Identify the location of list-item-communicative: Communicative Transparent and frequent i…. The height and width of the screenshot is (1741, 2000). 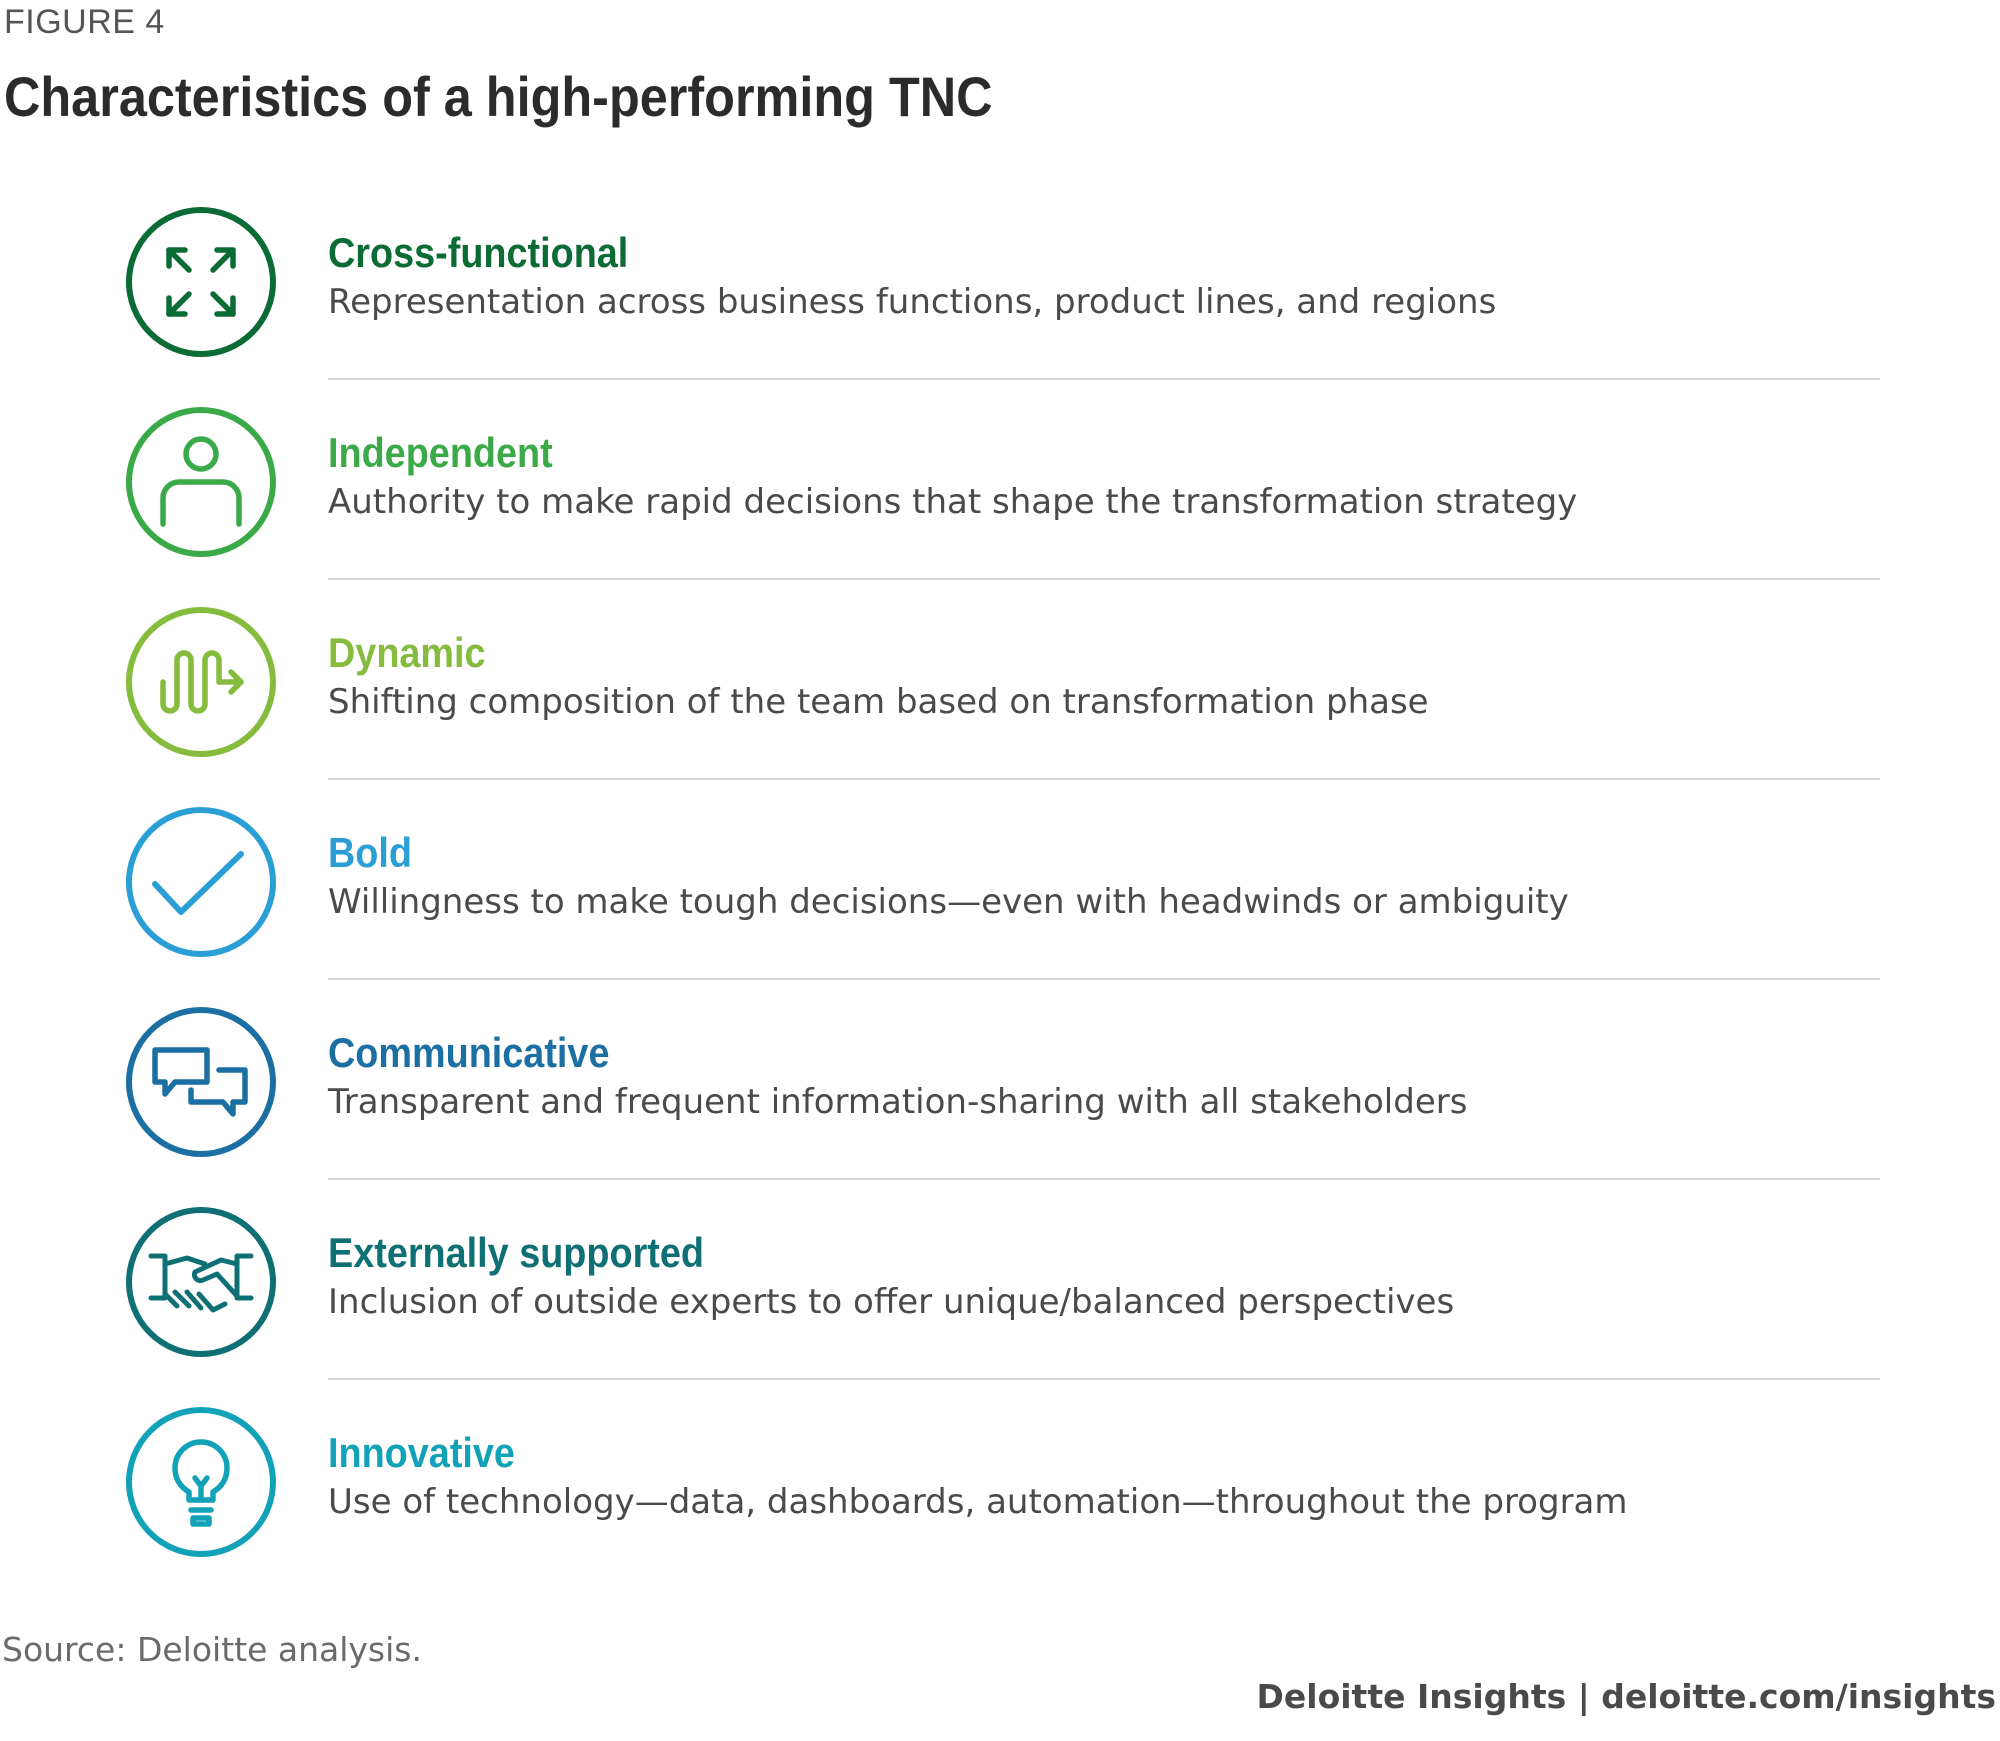
(1000, 1100).